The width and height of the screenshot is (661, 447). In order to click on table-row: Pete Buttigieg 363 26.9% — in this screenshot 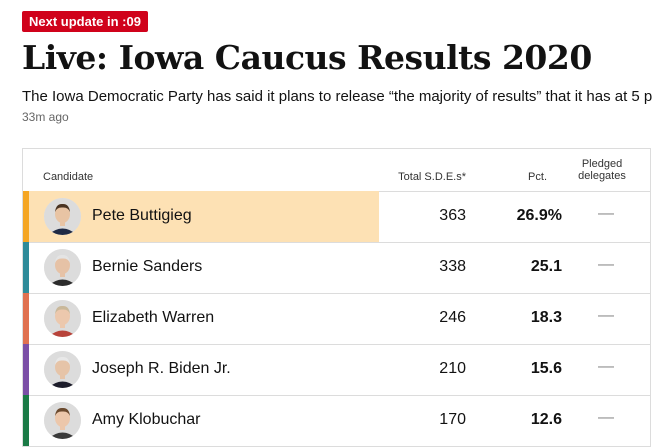, I will do `click(336, 217)`.